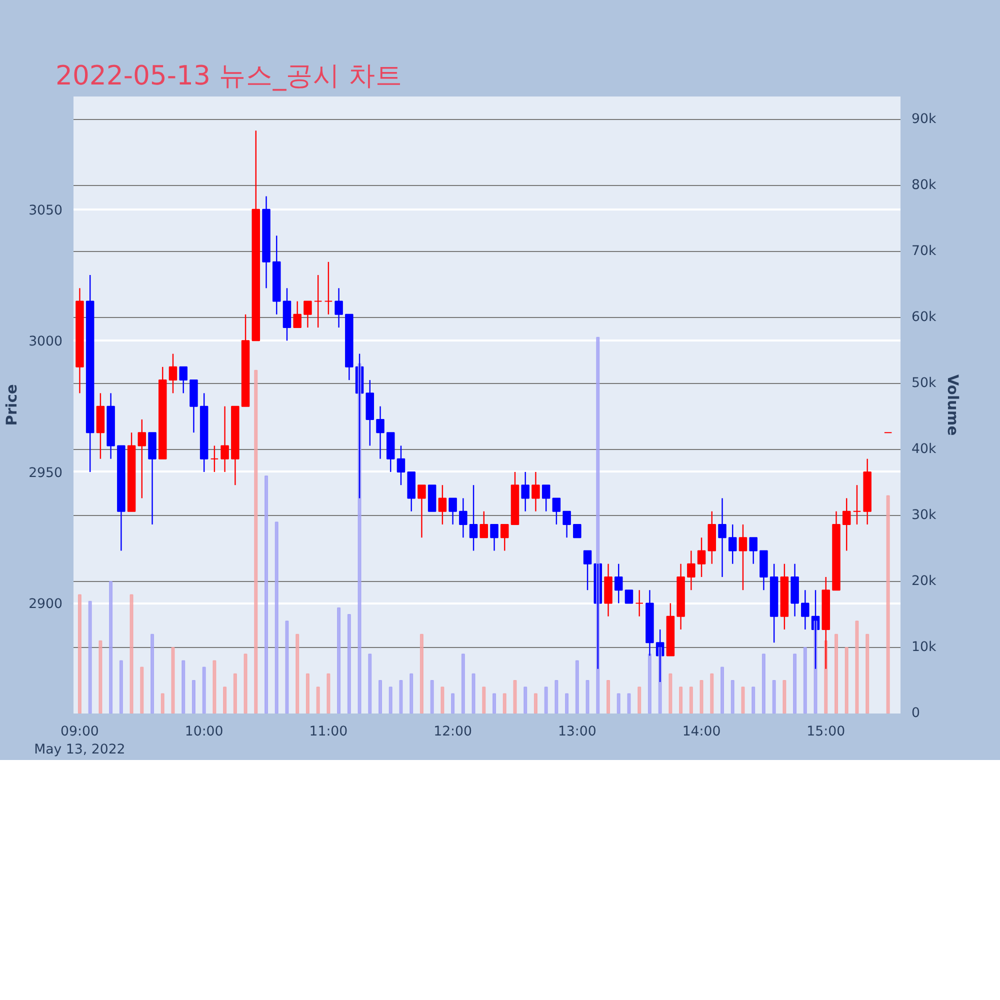 The image size is (1000, 1000). What do you see at coordinates (701, 732) in the screenshot?
I see `x-tick-label: 14:00` at bounding box center [701, 732].